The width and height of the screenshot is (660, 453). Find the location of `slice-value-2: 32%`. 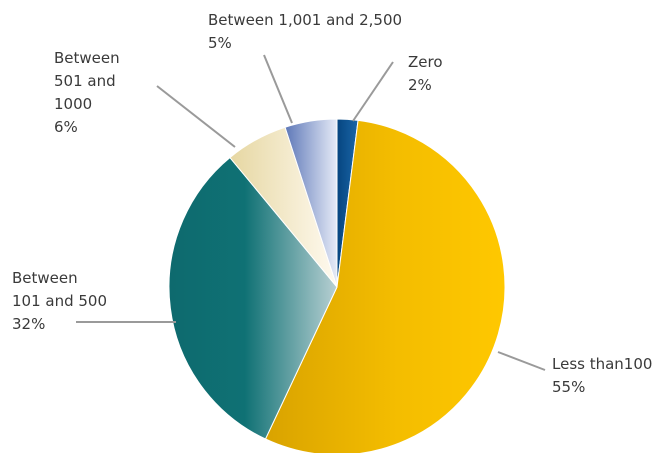

slice-value-2: 32% is located at coordinates (28, 324).